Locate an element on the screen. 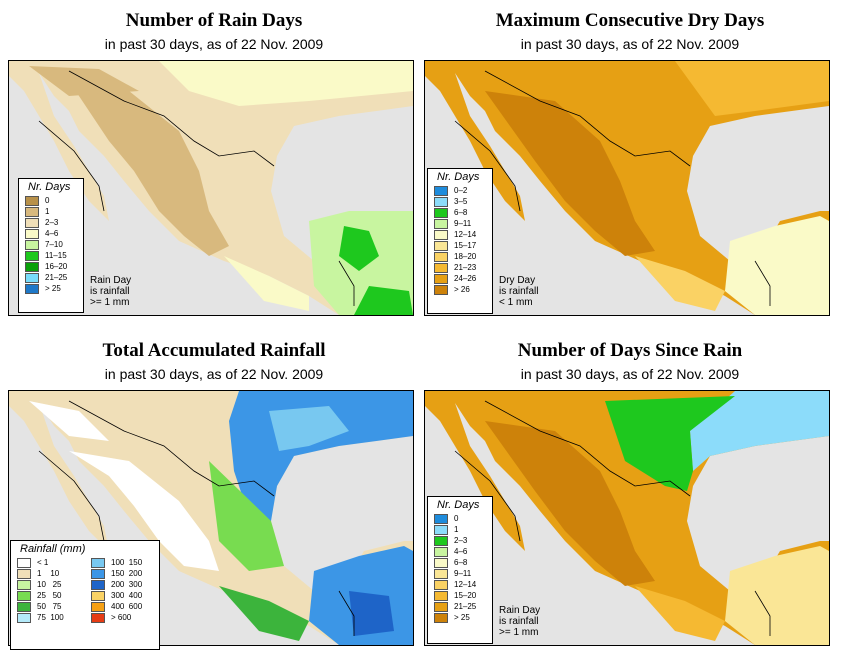 The width and height of the screenshot is (846, 658). legend-entry: 10 25 is located at coordinates (48, 584).